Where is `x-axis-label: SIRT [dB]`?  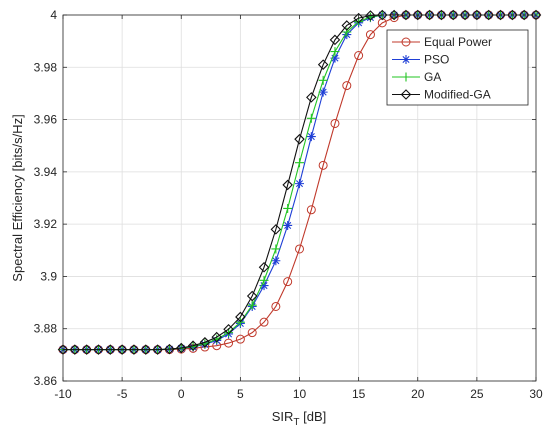 x-axis-label: SIRT [dB] is located at coordinates (299, 418).